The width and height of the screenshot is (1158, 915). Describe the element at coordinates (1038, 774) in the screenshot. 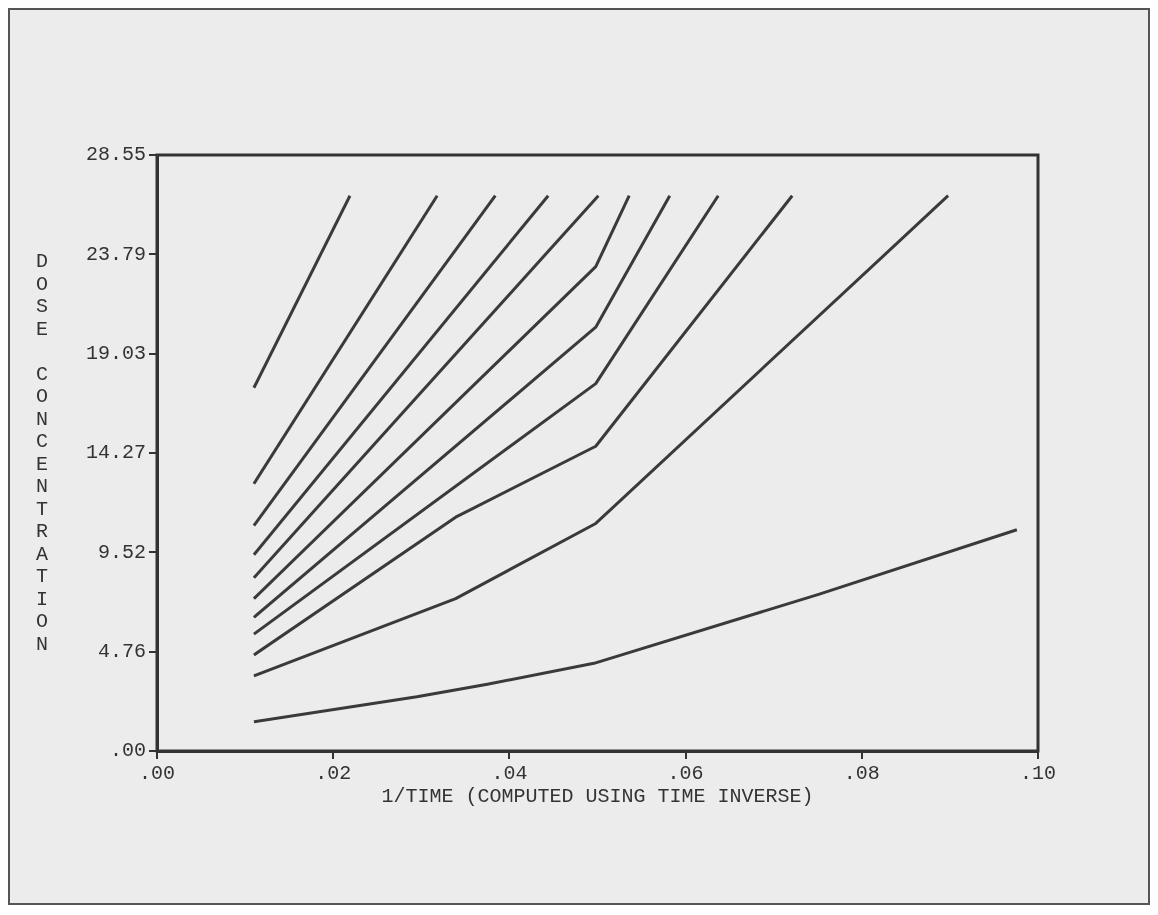

I see `x-tick-label: .10` at that location.